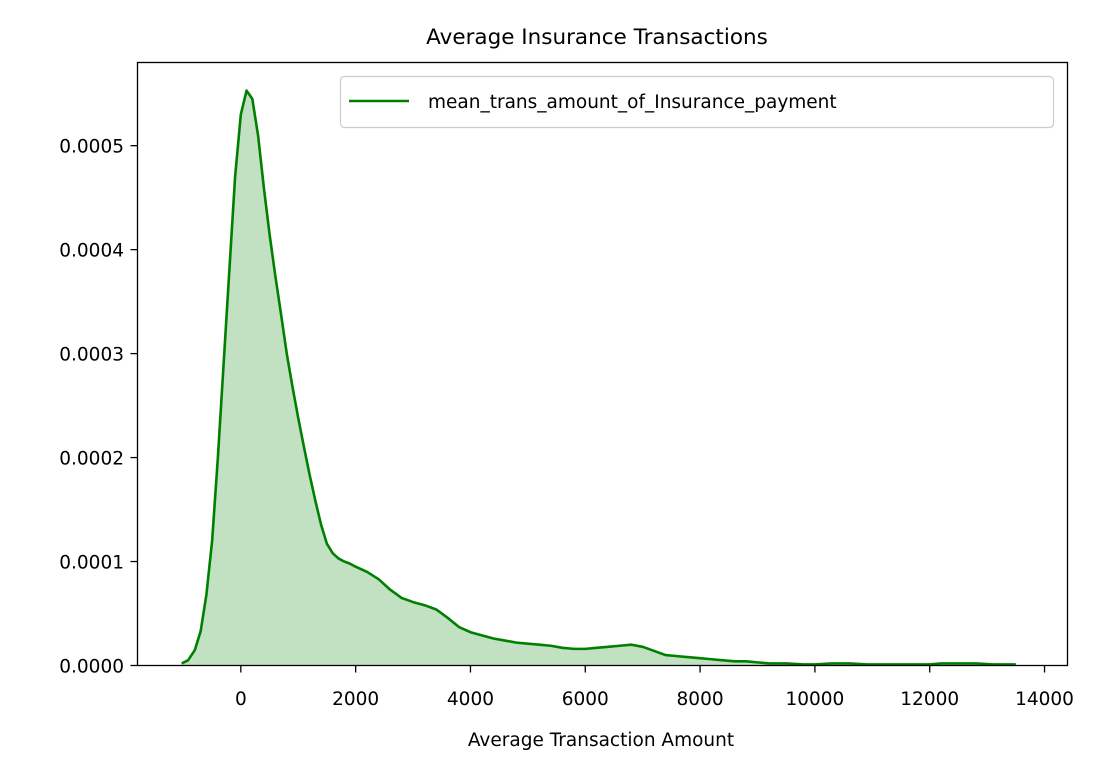 The width and height of the screenshot is (1117, 777). I want to click on legend-box, so click(697, 102).